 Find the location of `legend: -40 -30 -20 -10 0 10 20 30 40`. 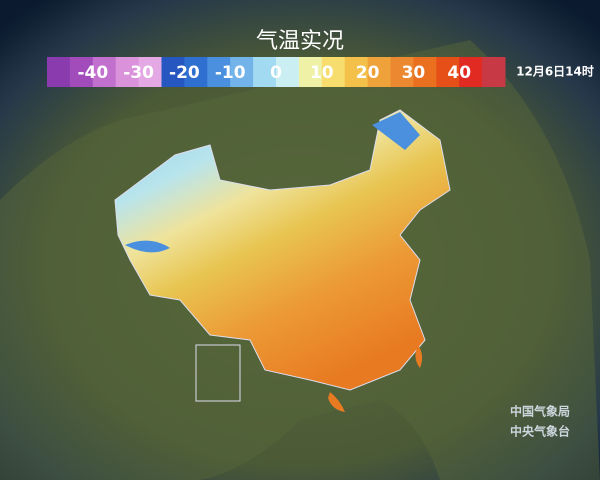

legend: -40 -30 -20 -10 0 10 20 30 40 is located at coordinates (276, 72).